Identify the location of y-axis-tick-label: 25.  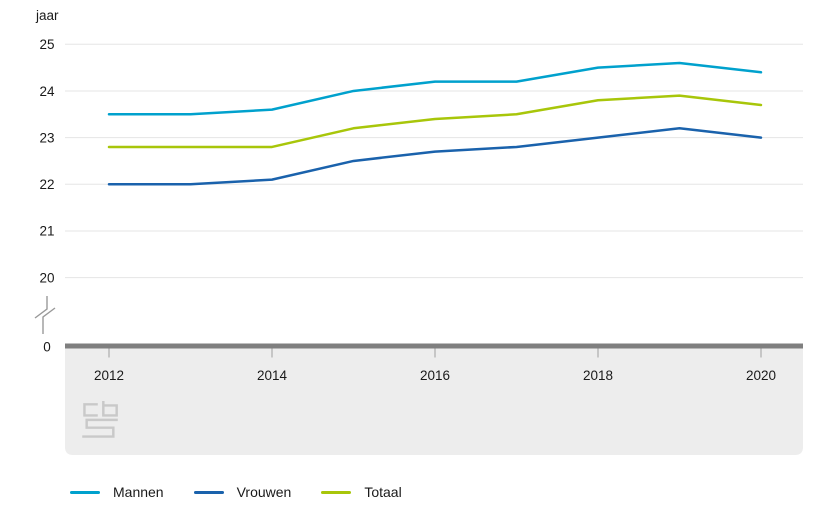
(46, 44).